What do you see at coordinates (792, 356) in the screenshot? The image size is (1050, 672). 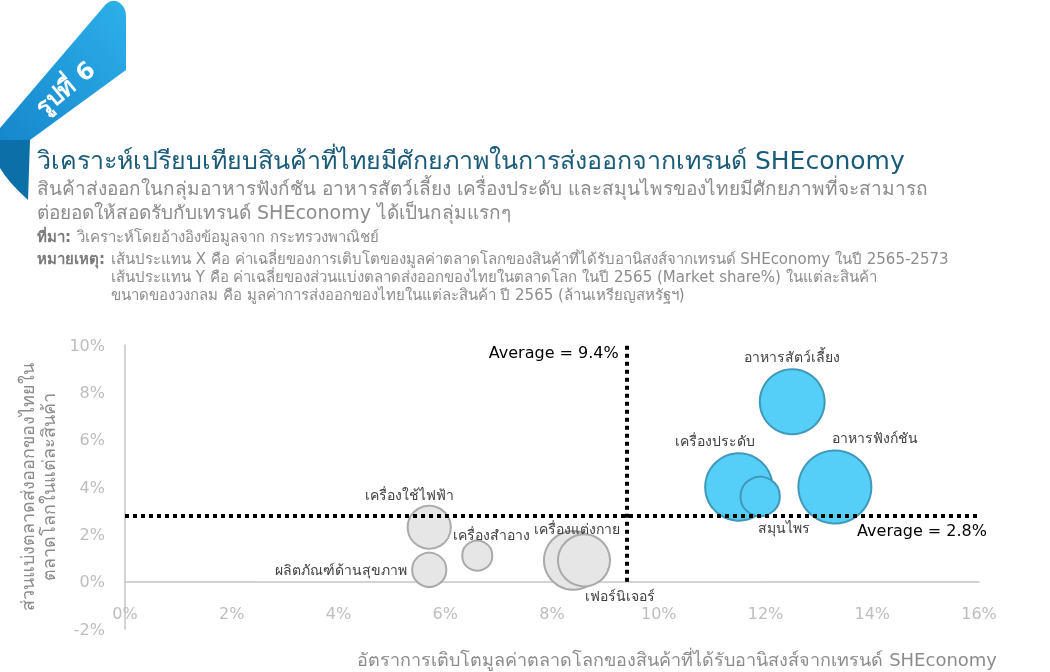 I see `series-label: อาหารสัตว์เลี้ยง` at bounding box center [792, 356].